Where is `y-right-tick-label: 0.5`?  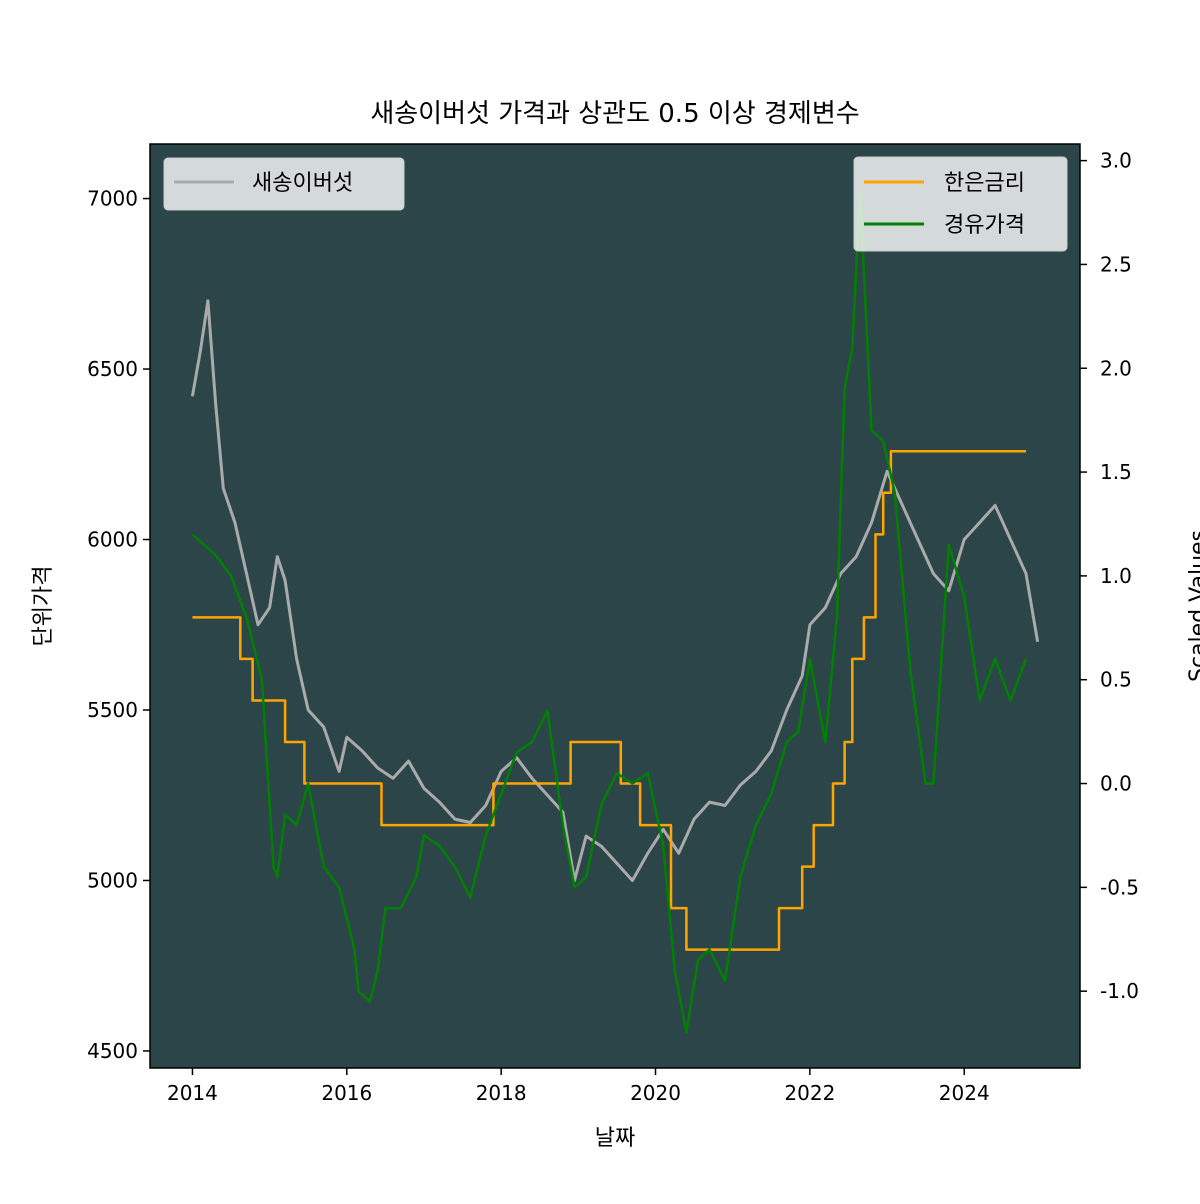
y-right-tick-label: 0.5 is located at coordinates (1116, 680).